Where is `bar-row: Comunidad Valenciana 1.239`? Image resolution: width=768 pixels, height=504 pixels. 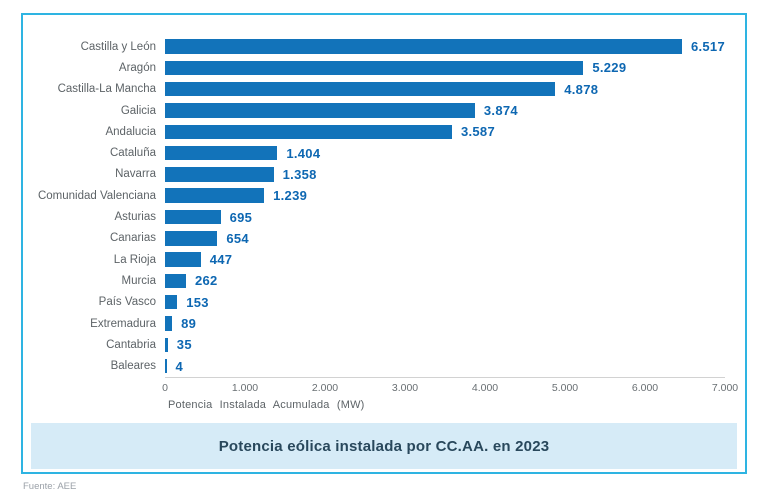 bar-row: Comunidad Valenciana 1.239 is located at coordinates (384, 195).